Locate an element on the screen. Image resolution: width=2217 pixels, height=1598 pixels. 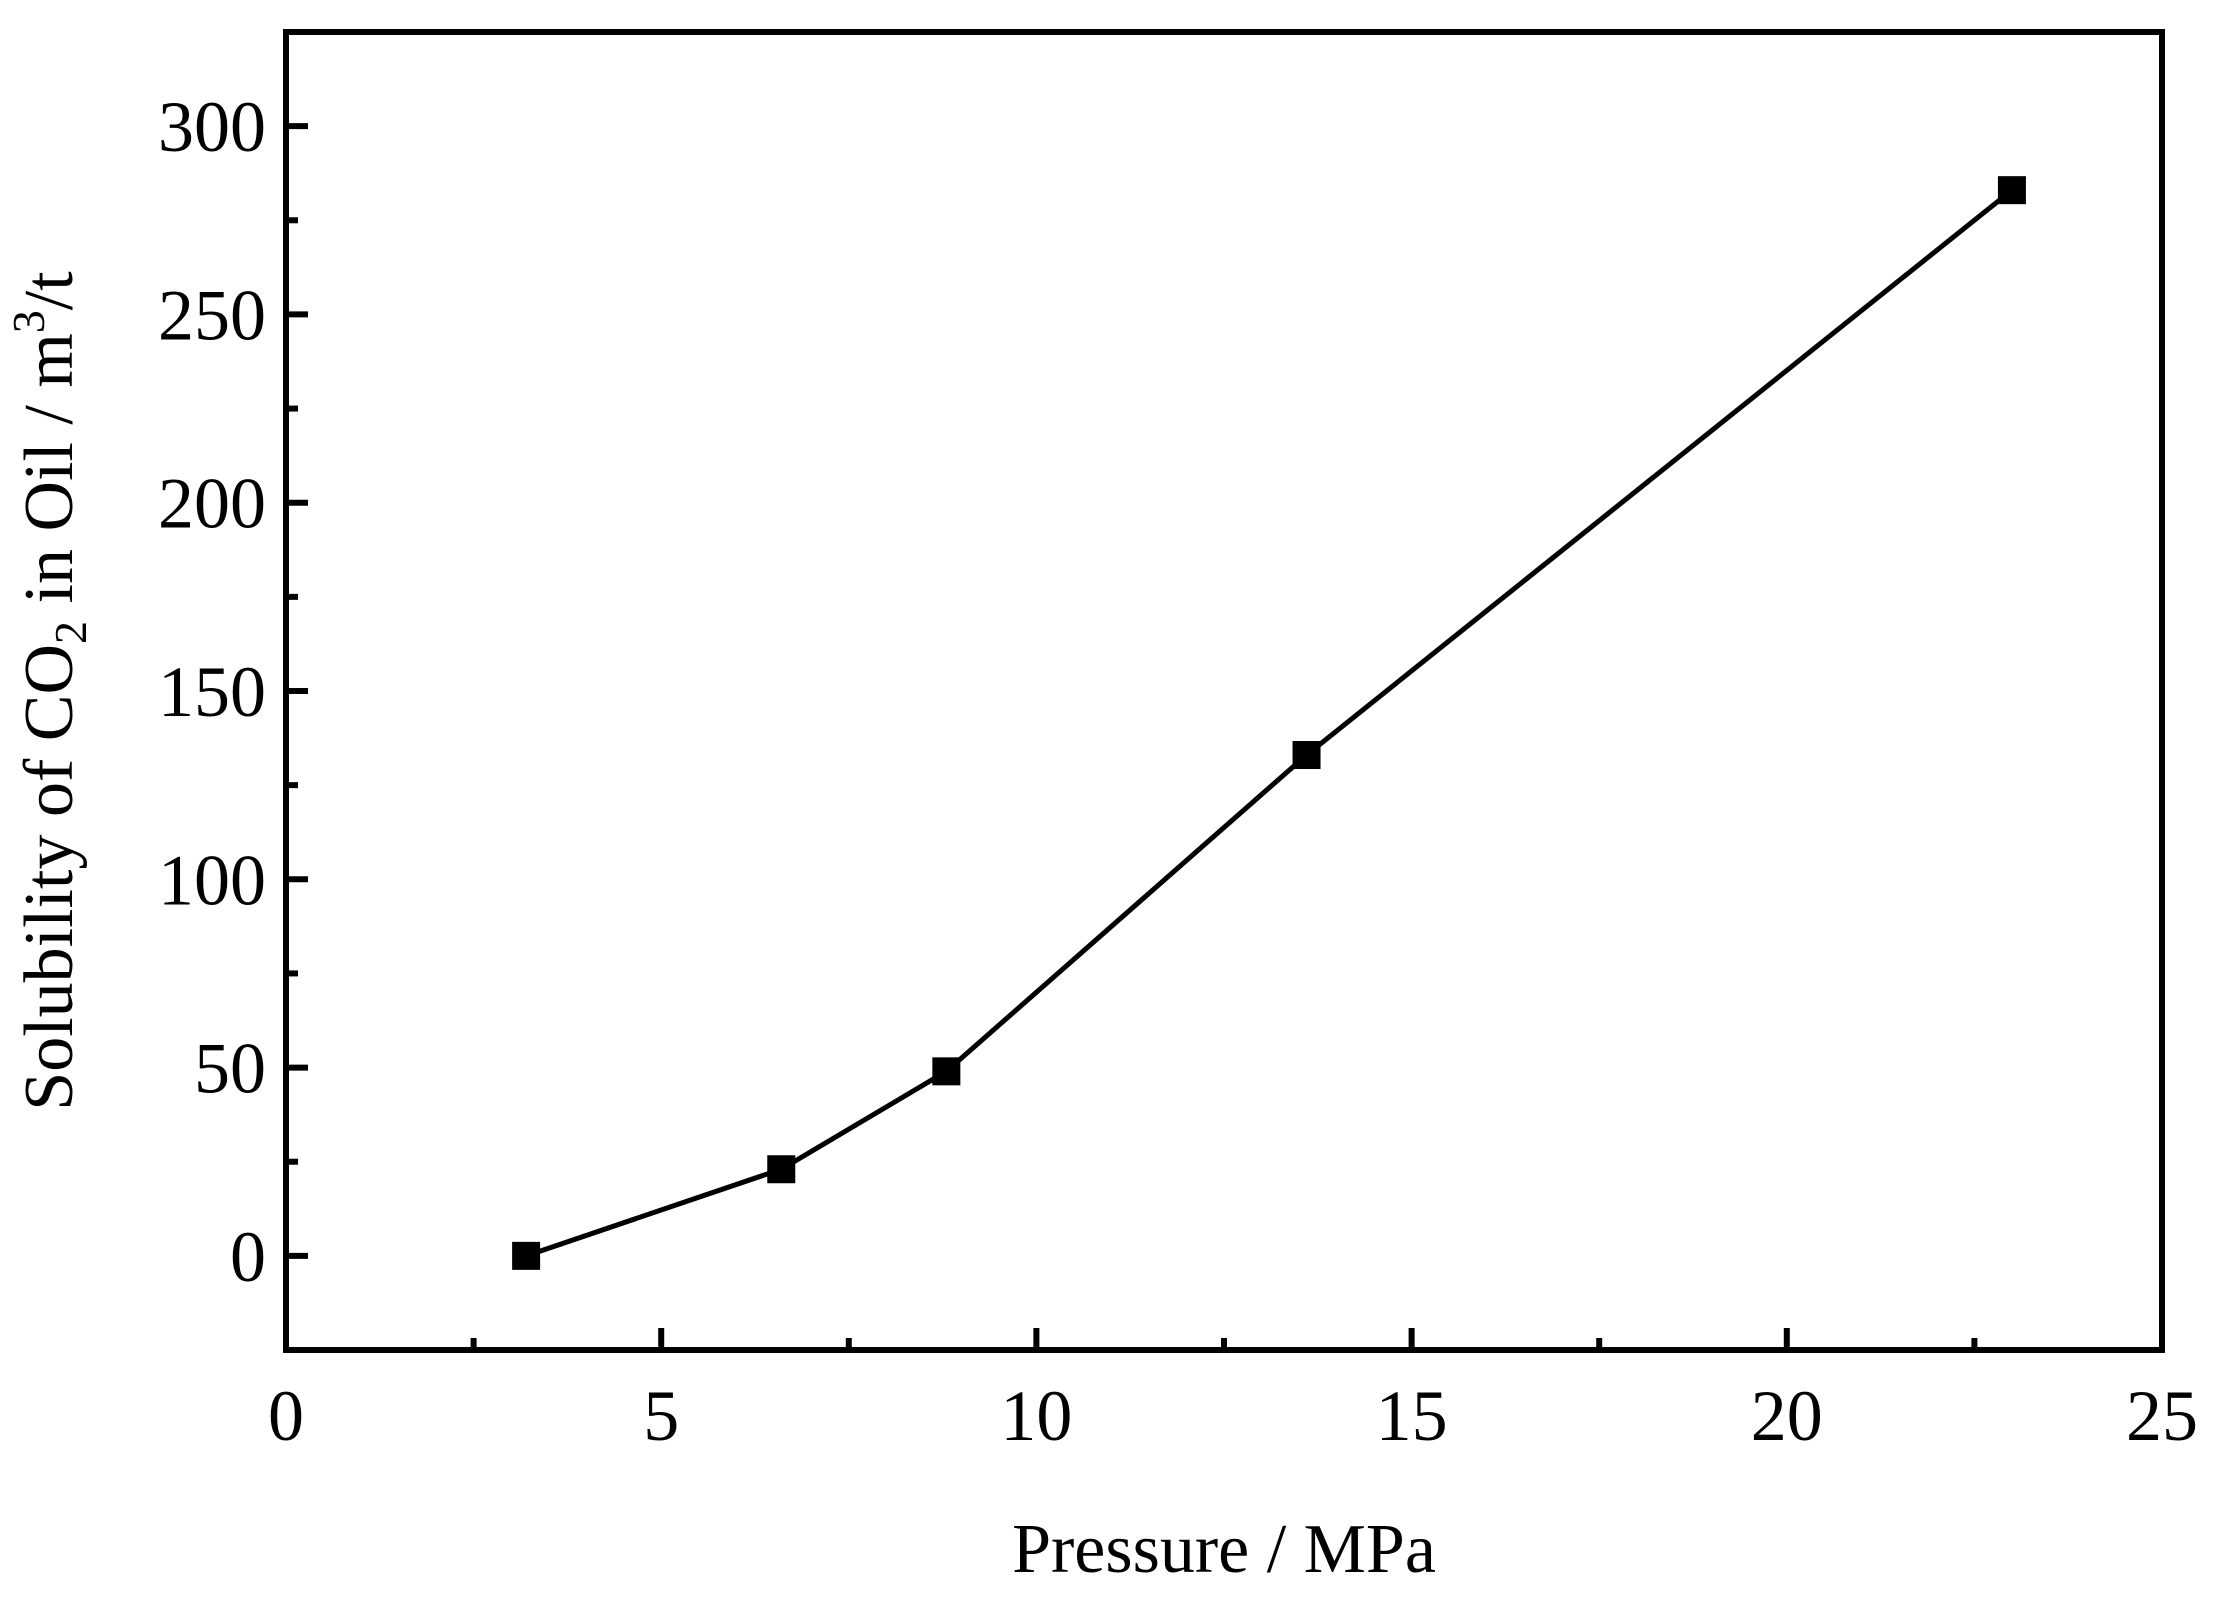
y-tick-label: 50 is located at coordinates (230, 1069).